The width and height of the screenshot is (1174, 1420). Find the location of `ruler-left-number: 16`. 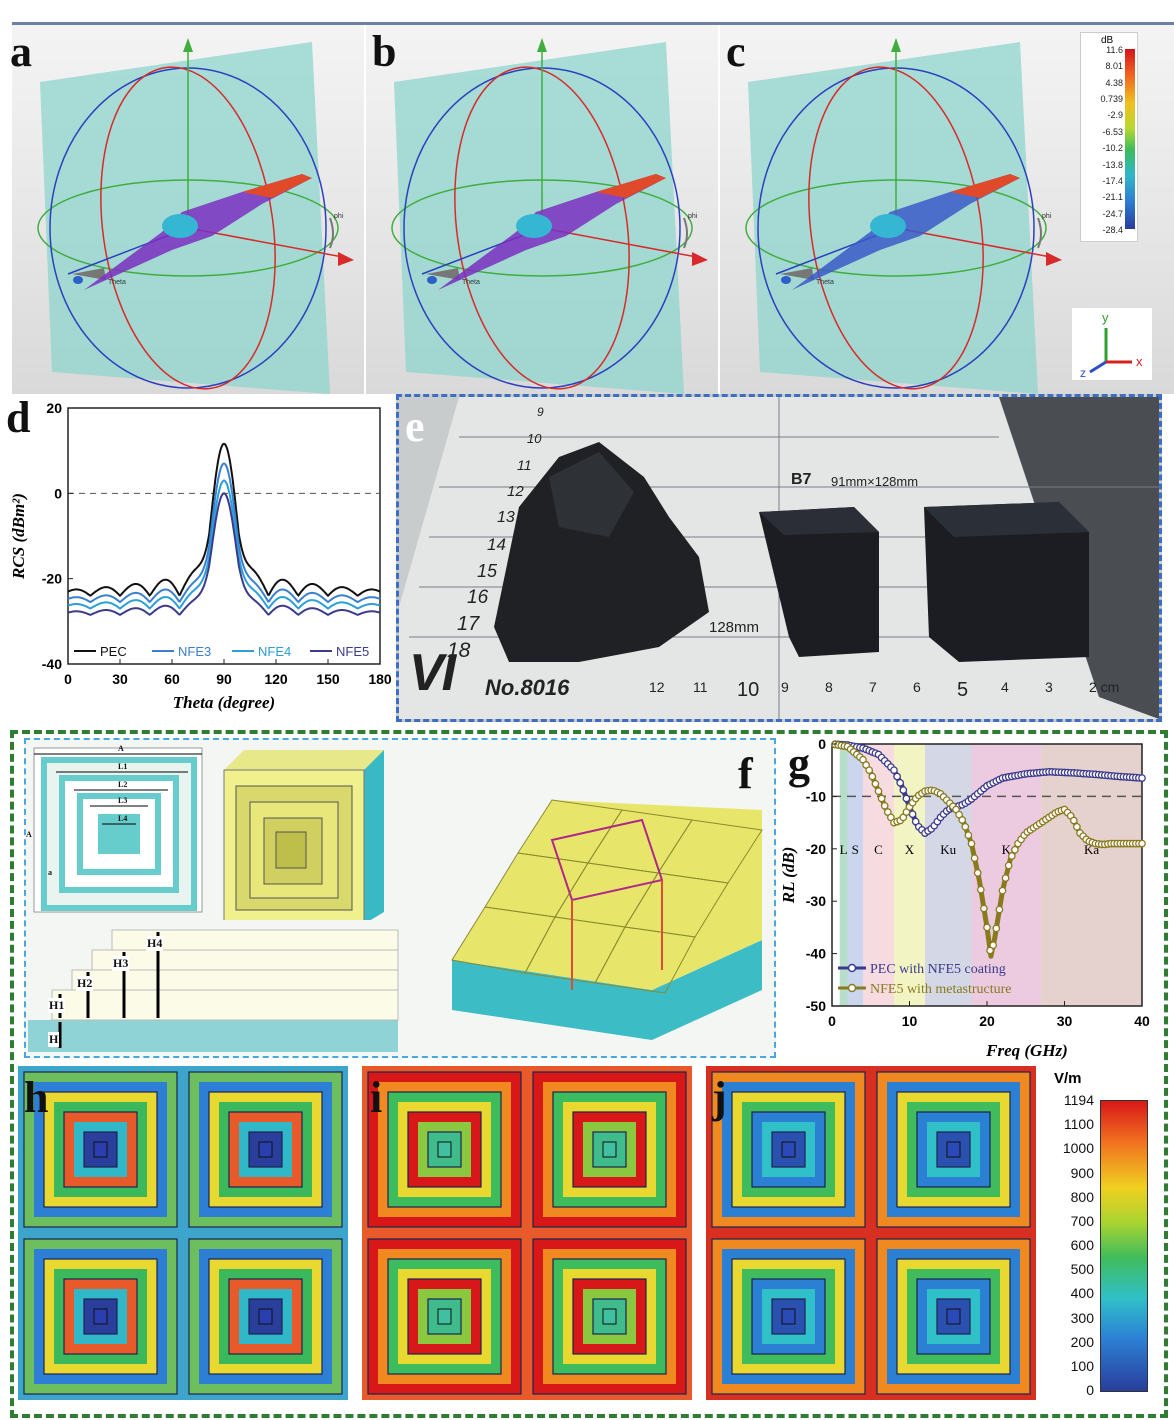

ruler-left-number: 16 is located at coordinates (478, 597).